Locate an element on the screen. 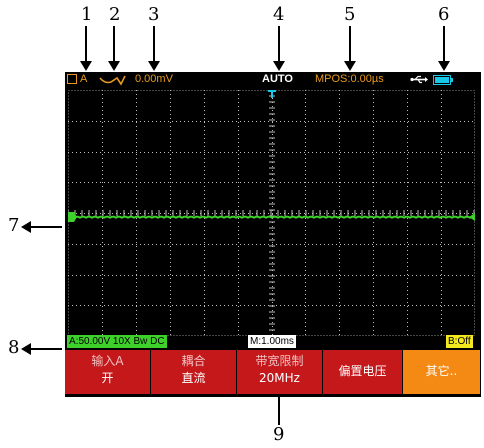 The height and width of the screenshot is (448, 484). menu-bandwidth-value: 20MHz is located at coordinates (279, 378).